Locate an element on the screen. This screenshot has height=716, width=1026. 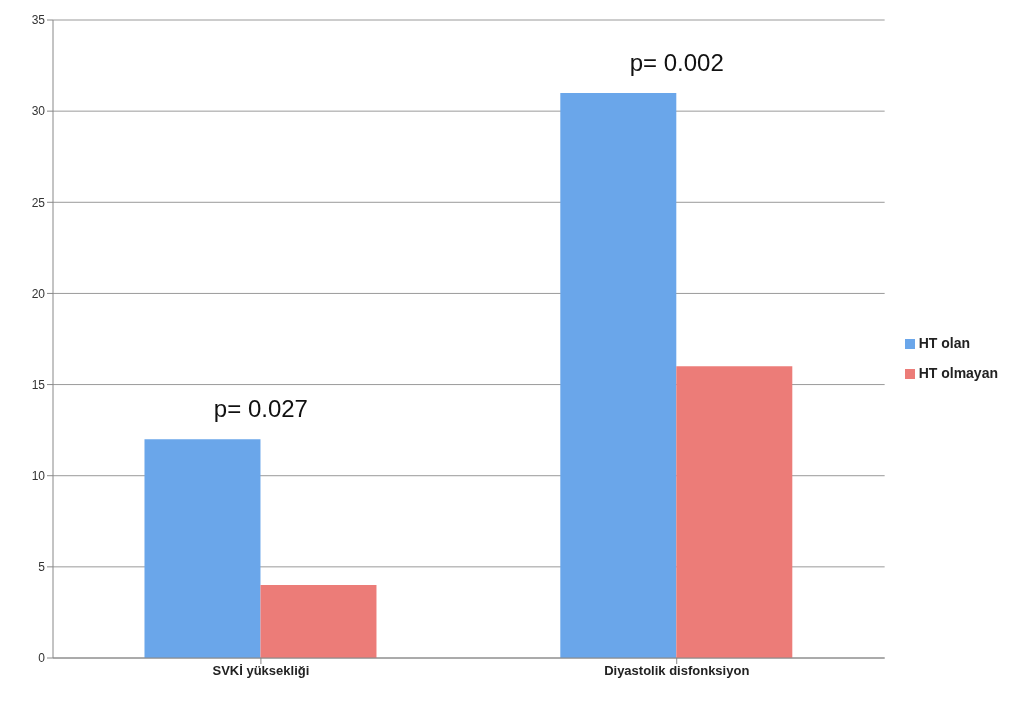
y-tick-label: 0 is located at coordinates (42, 658).